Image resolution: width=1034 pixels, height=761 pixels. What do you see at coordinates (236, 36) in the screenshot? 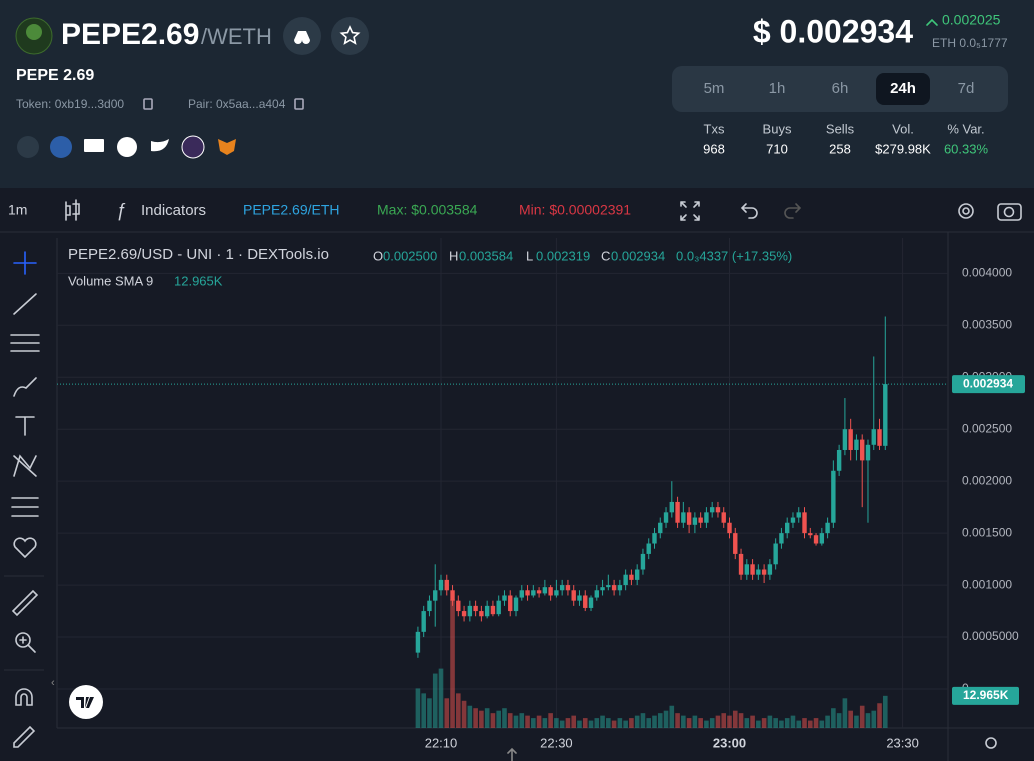
I see `pair-quote: /WETH` at bounding box center [236, 36].